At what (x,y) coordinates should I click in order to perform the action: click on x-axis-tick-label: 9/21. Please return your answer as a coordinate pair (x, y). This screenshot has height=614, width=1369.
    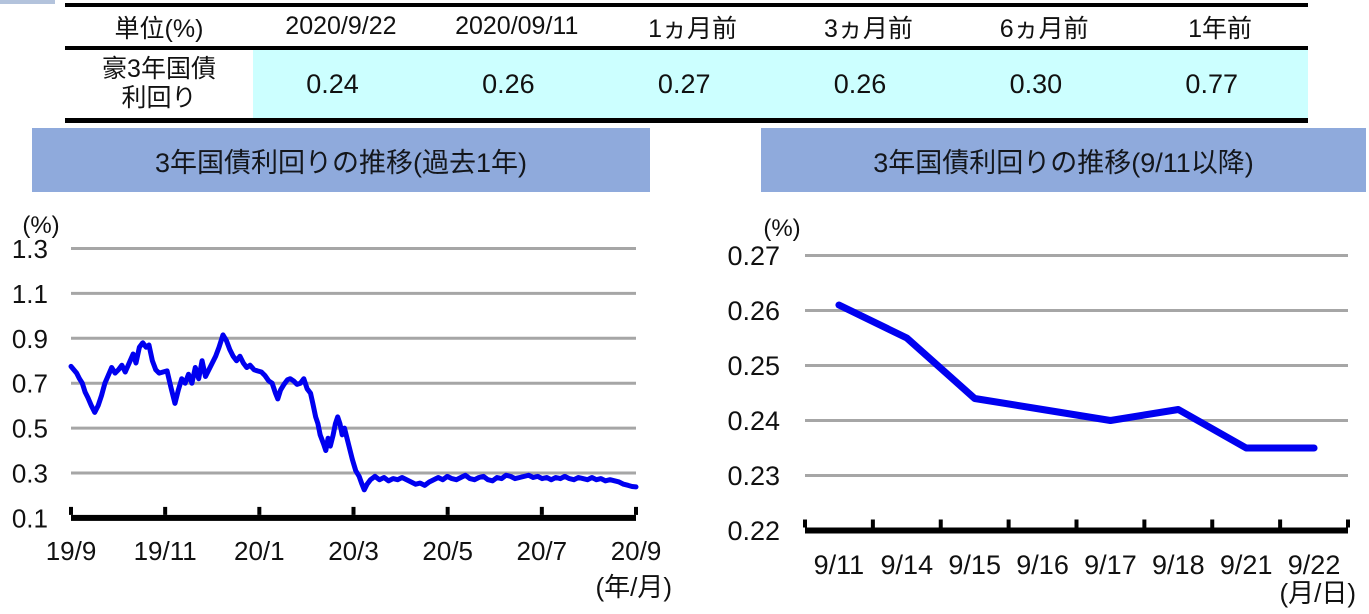
    Looking at the image, I should click on (1246, 565).